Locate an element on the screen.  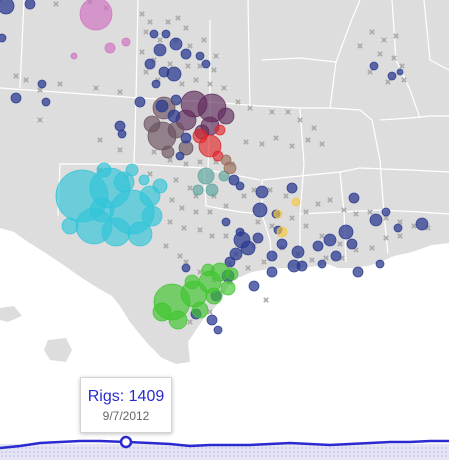
rig-bubble-plum is located at coordinates (226, 116).